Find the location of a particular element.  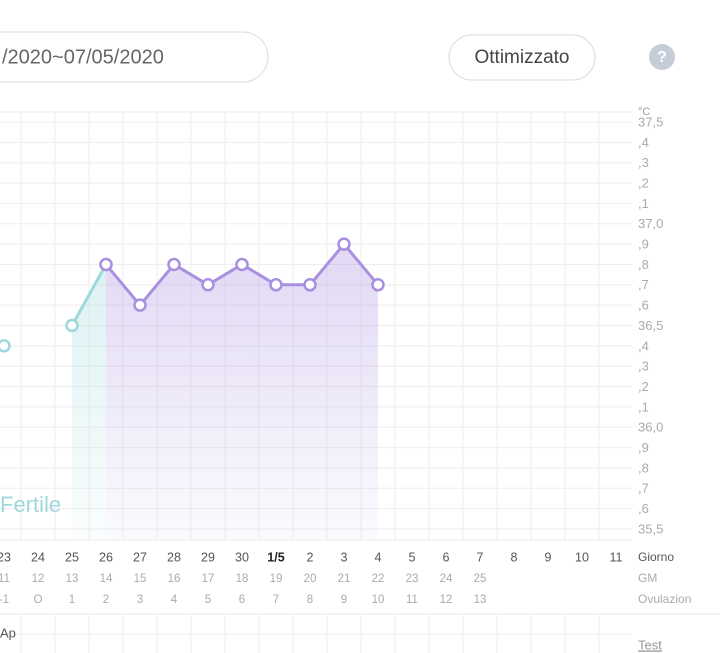

row-value: 19 is located at coordinates (276, 579).